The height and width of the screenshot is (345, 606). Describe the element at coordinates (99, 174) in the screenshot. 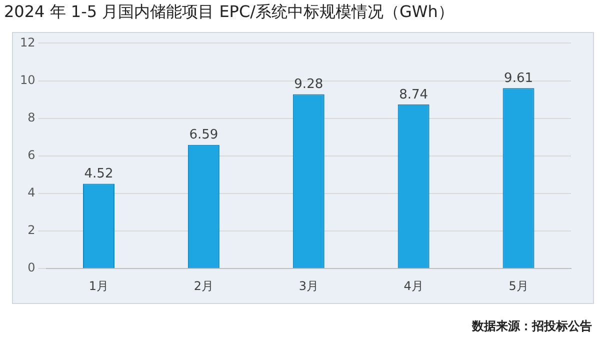

I see `data-label: 4.52` at that location.